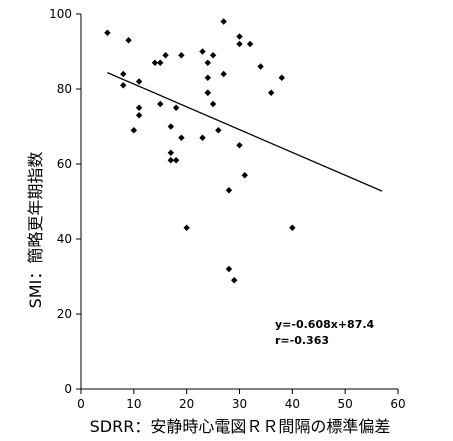 This screenshot has width=453, height=441. I want to click on y-tick-label: 100, so click(60, 14).